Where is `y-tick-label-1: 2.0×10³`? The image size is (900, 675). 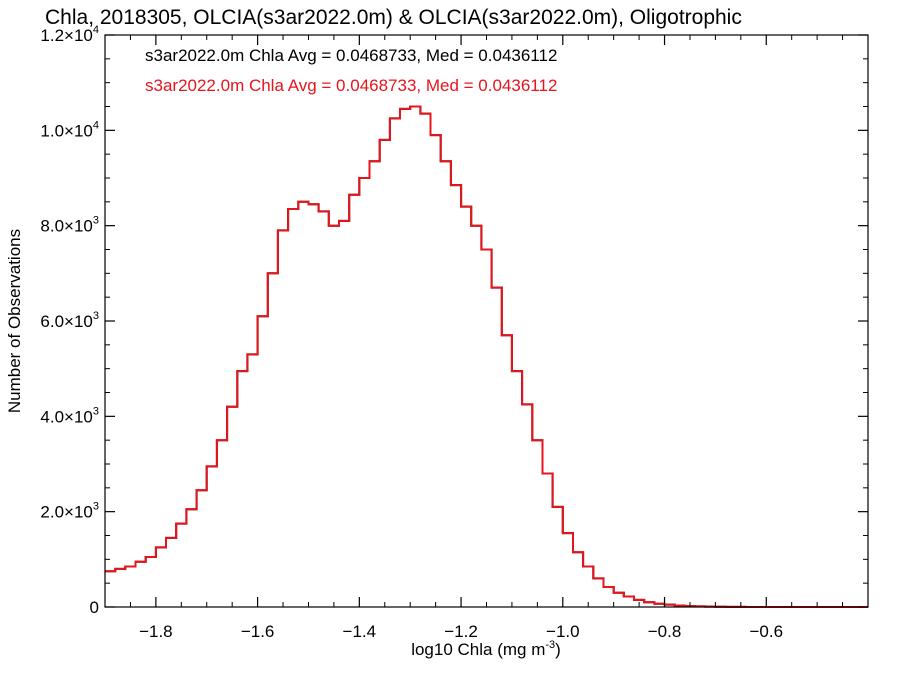 y-tick-label-1: 2.0×10³ is located at coordinates (69, 511).